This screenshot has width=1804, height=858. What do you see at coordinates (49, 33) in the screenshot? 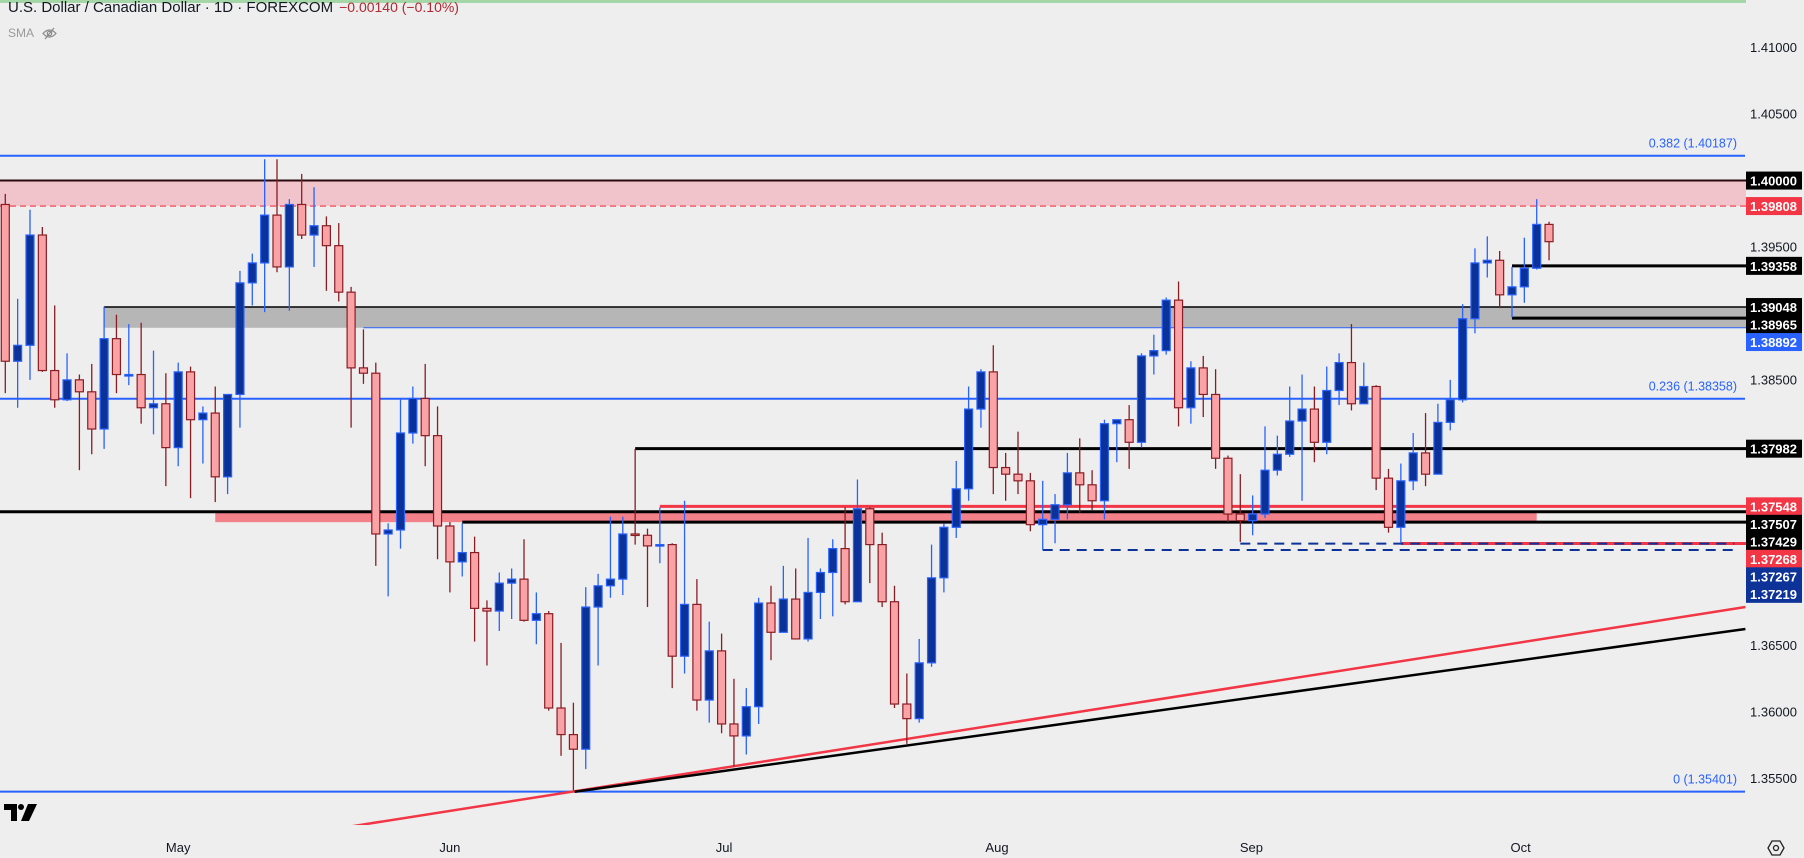
I see `eye-off-icon` at bounding box center [49, 33].